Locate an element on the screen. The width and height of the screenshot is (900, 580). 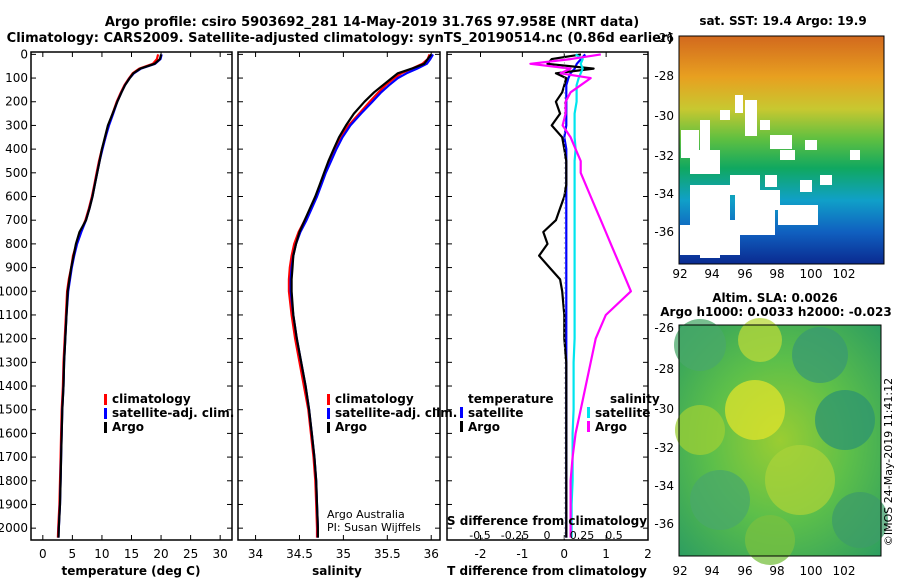
depth-tick-label: 1600 is located at coordinates (14, 433).